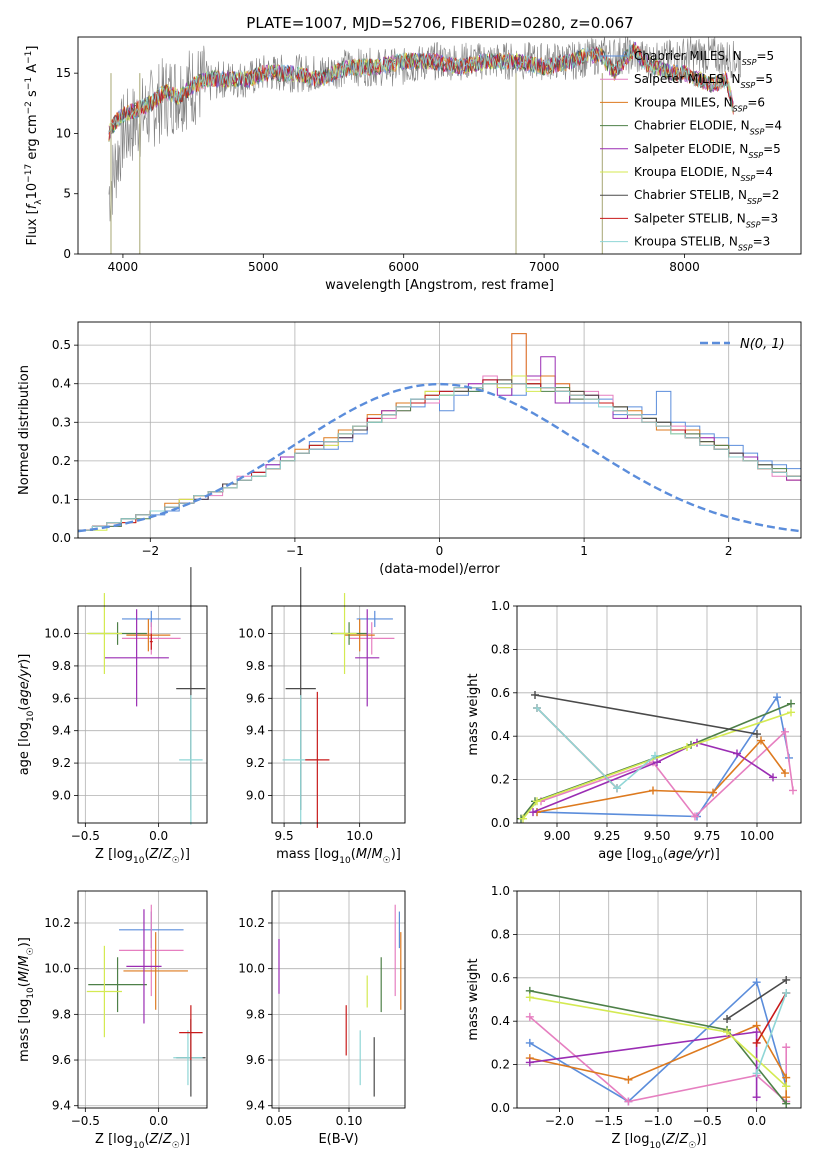  Describe the element at coordinates (263, 267) in the screenshot. I see `tick-label-x: 5000` at that location.